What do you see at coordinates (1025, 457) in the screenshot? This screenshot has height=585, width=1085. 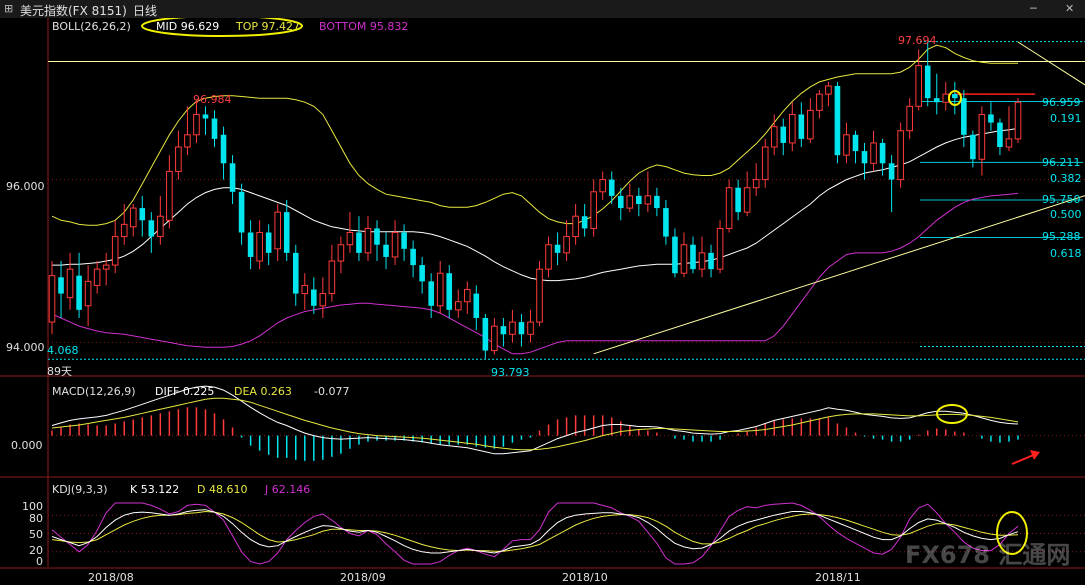 I see `red-arrow-icon` at bounding box center [1025, 457].